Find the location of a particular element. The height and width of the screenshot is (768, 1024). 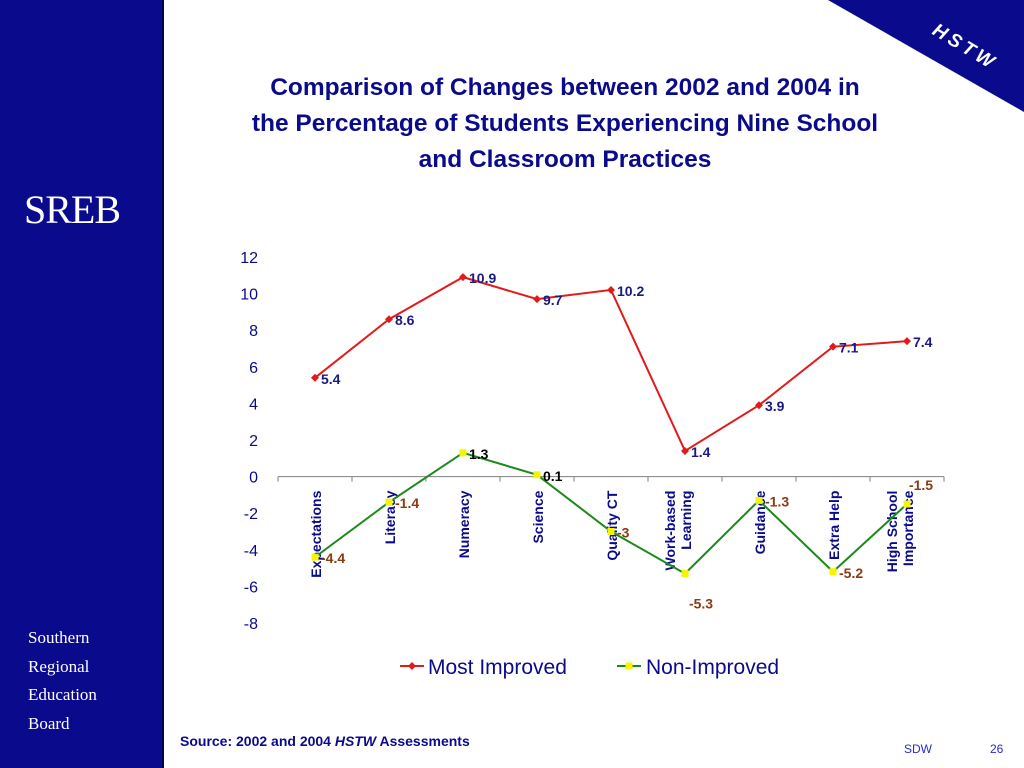

title-line: and Classroom Practices is located at coordinates (565, 159).